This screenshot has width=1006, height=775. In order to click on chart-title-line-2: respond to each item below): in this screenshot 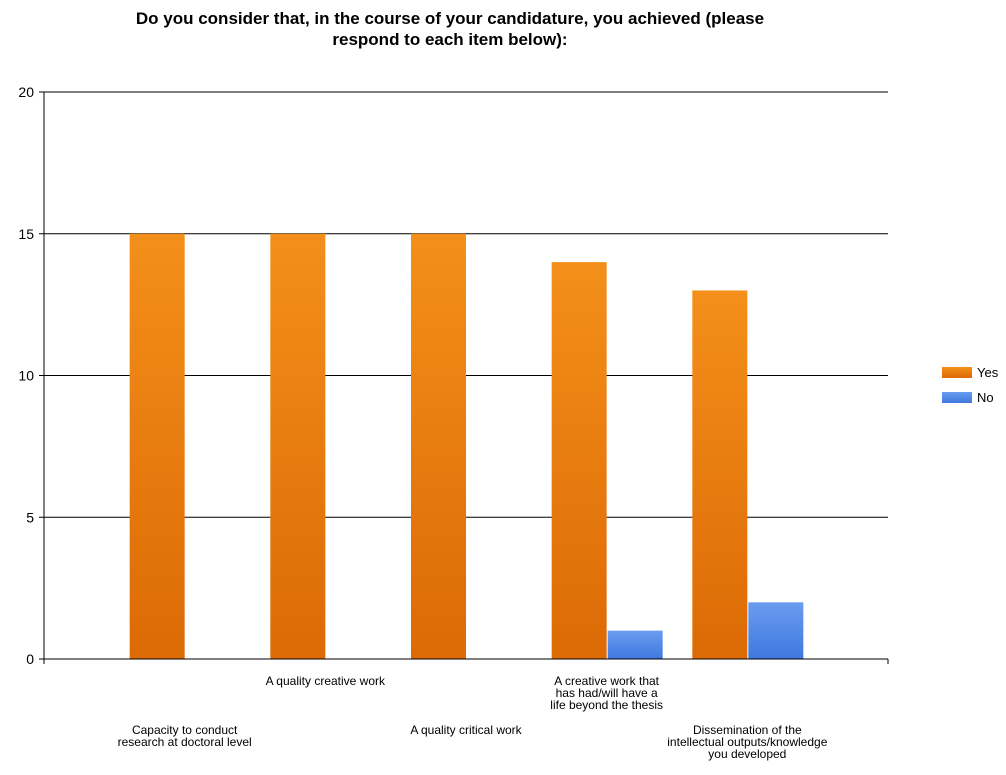, I will do `click(450, 39)`.